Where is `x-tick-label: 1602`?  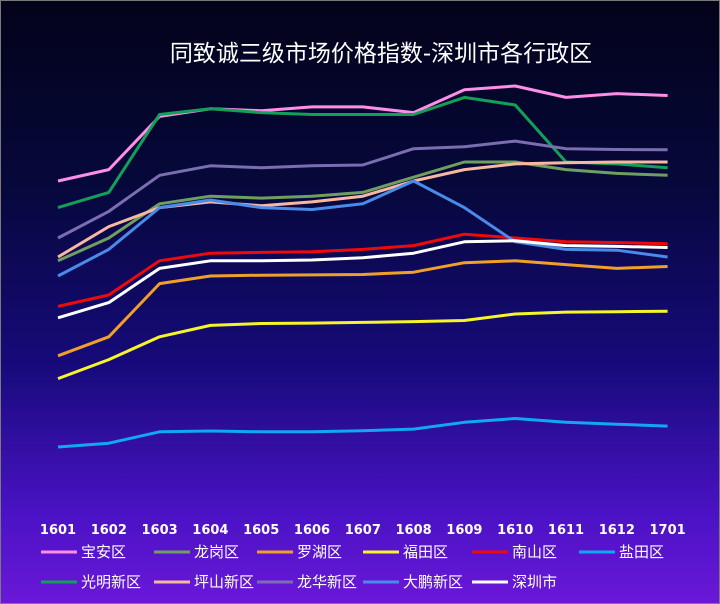
x-tick-label: 1602 is located at coordinates (109, 530).